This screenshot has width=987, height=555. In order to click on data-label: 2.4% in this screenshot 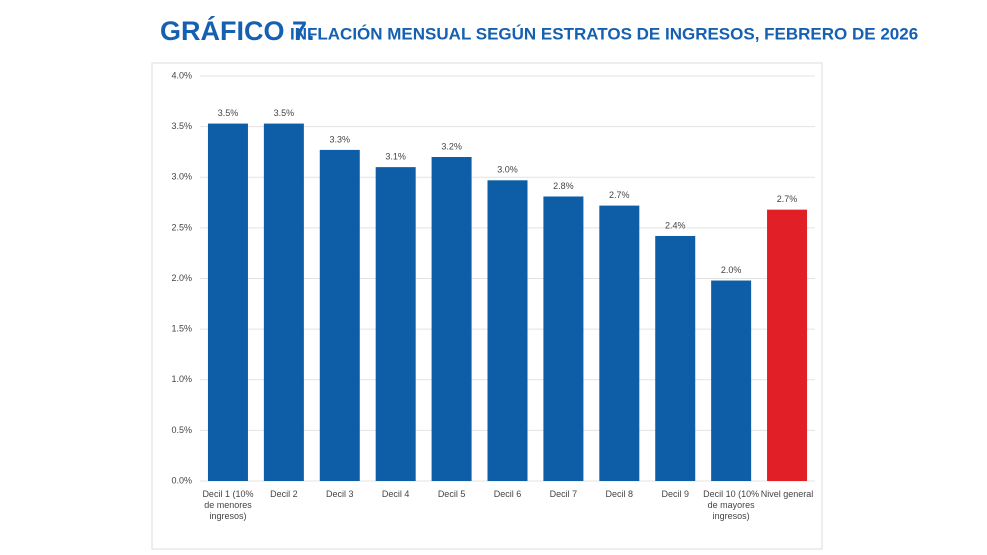, I will do `click(675, 225)`.